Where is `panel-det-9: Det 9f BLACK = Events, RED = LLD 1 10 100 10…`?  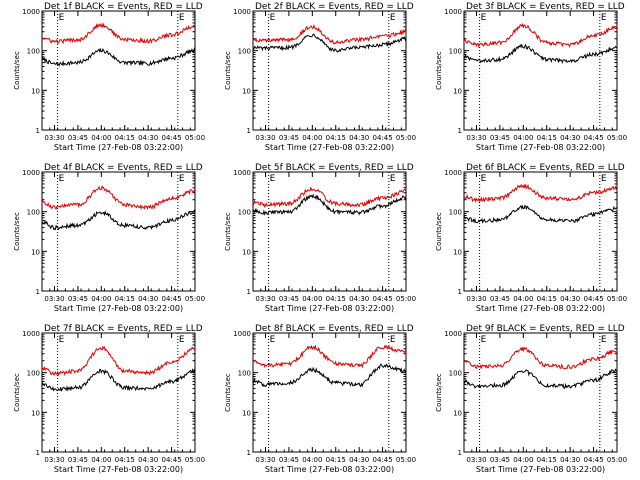
panel-det-9: Det 9f BLACK = Events, RED = LLD 1 10 100 10… is located at coordinates (531, 399).